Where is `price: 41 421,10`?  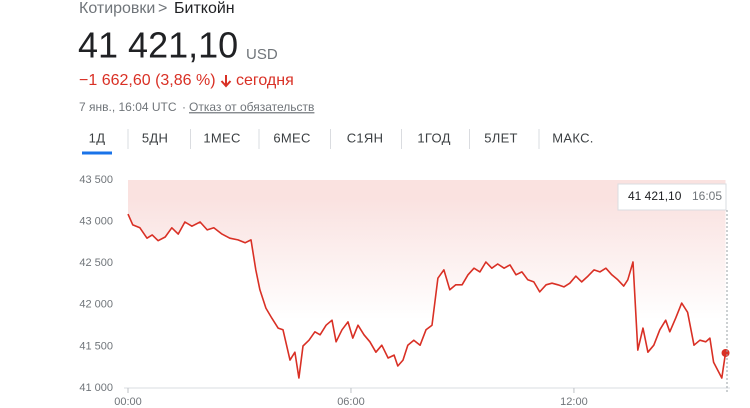 price: 41 421,10 is located at coordinates (158, 45).